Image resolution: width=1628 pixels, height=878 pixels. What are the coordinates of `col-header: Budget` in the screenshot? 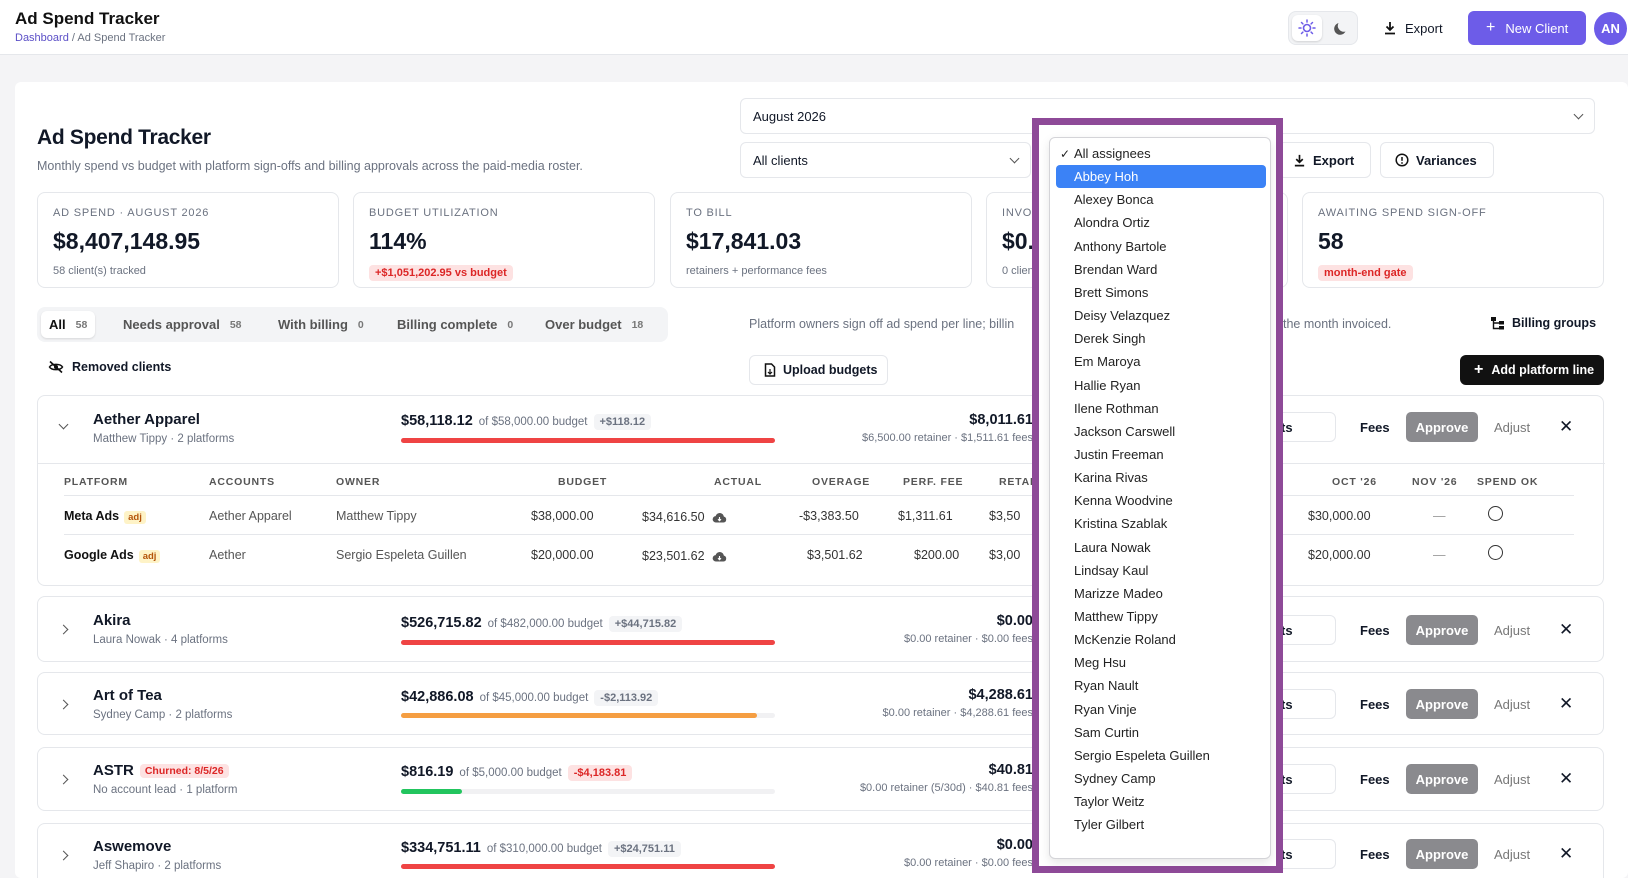 It's located at (583, 482).